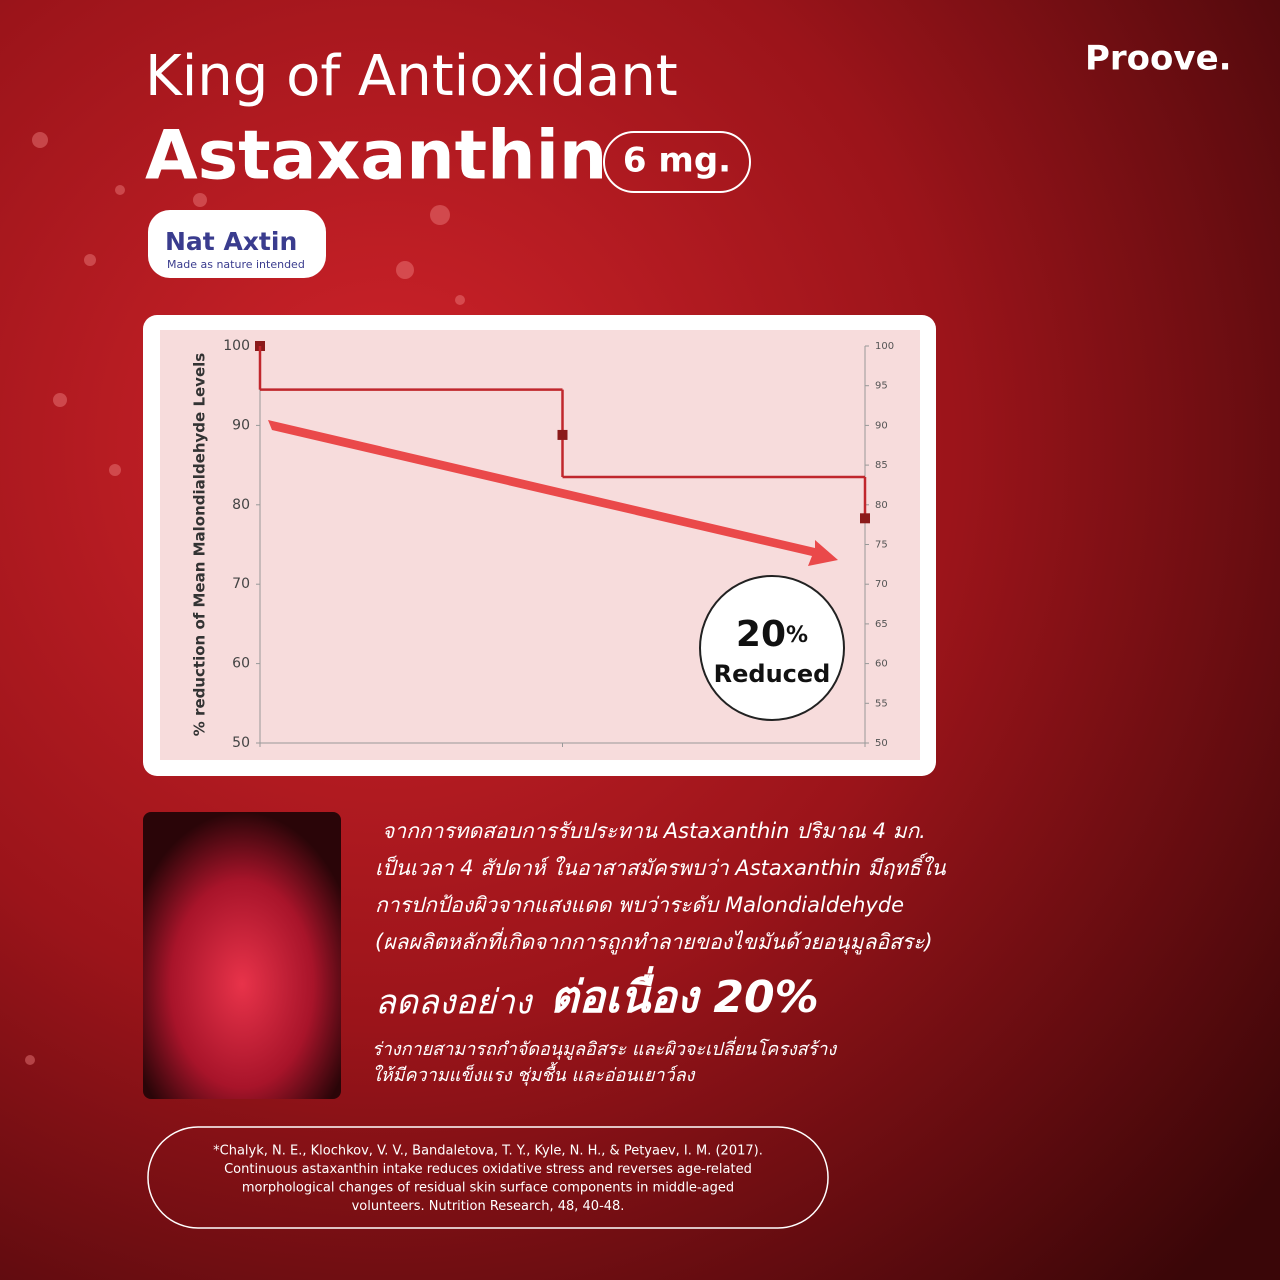 The height and width of the screenshot is (1280, 1280). Describe the element at coordinates (684, 994) in the screenshot. I see `highlight: ต่อเนื่อง 20%` at that location.